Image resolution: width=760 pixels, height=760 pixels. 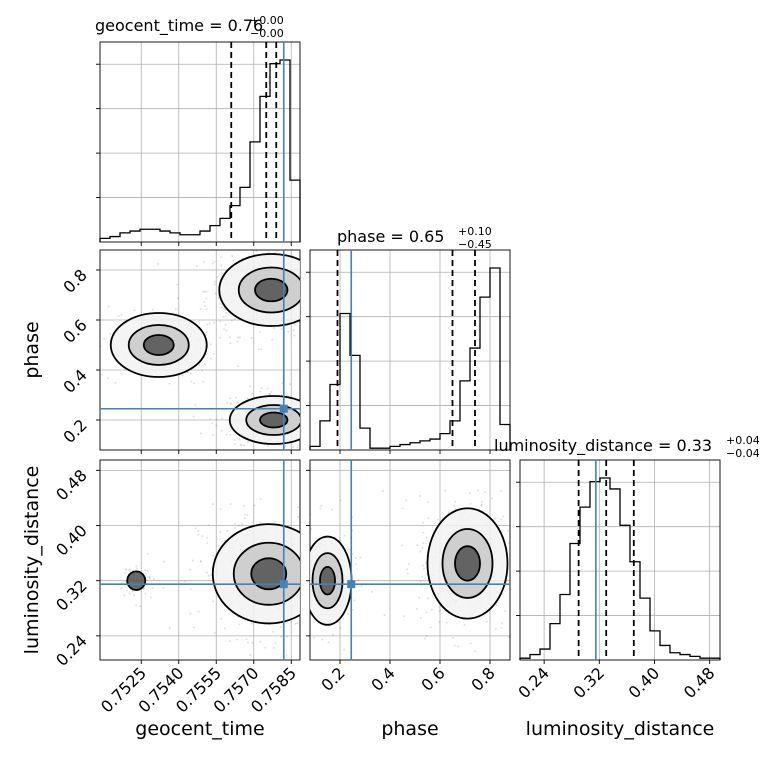 I want to click on contour-level, so click(x=158, y=345).